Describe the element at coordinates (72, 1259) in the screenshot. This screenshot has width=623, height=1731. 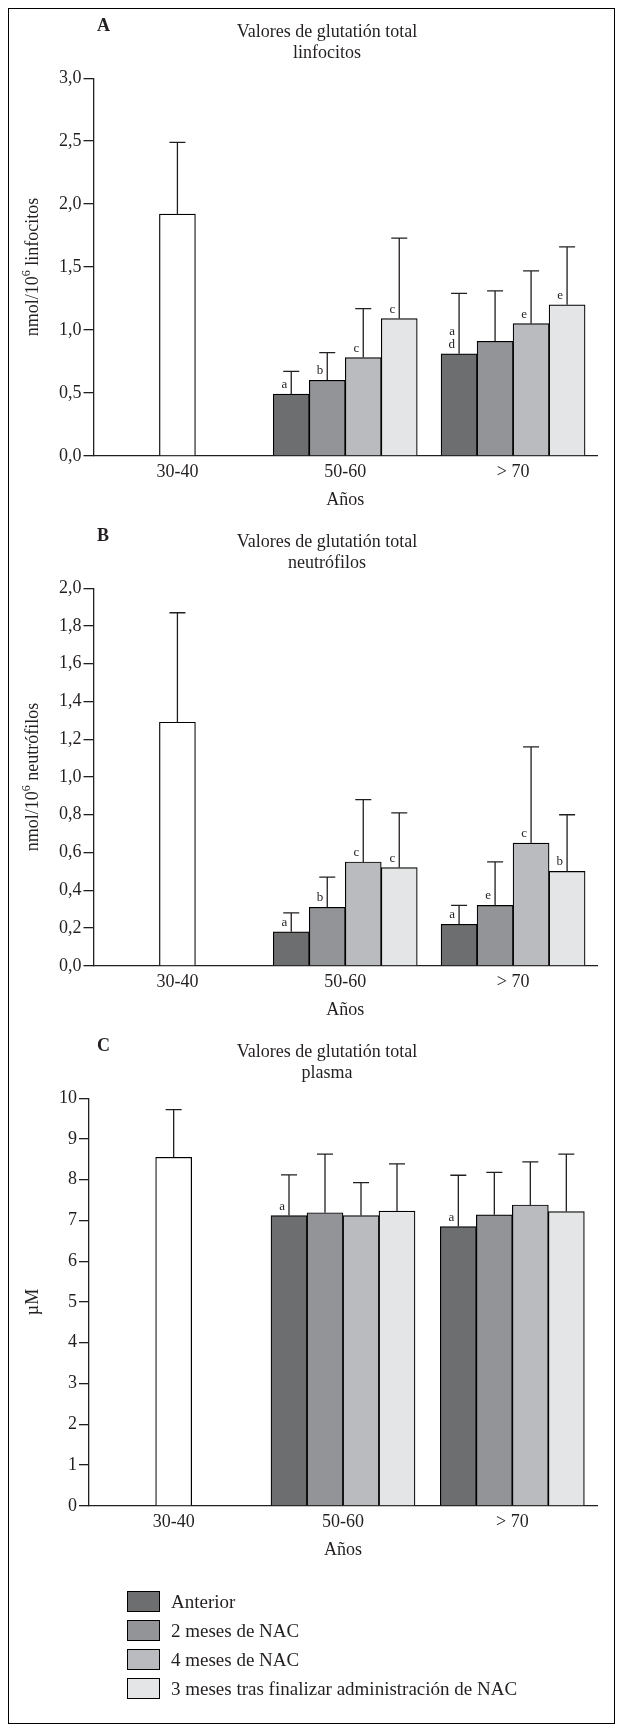
I see `y-tick-label: 6` at that location.